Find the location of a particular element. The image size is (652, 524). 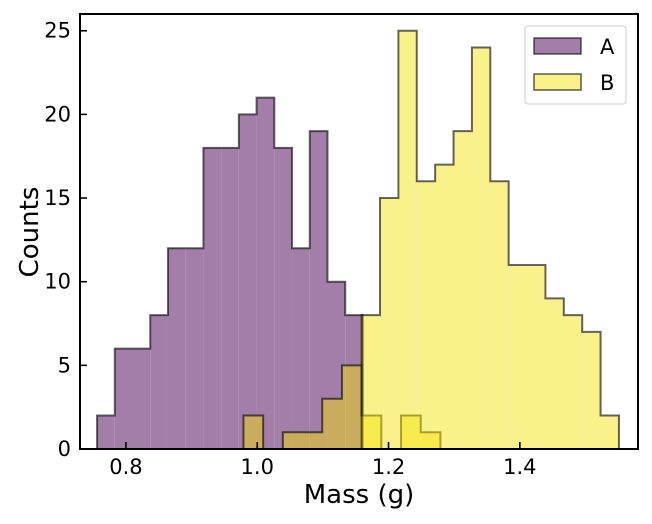

y-tick-label: 10 is located at coordinates (57, 282).